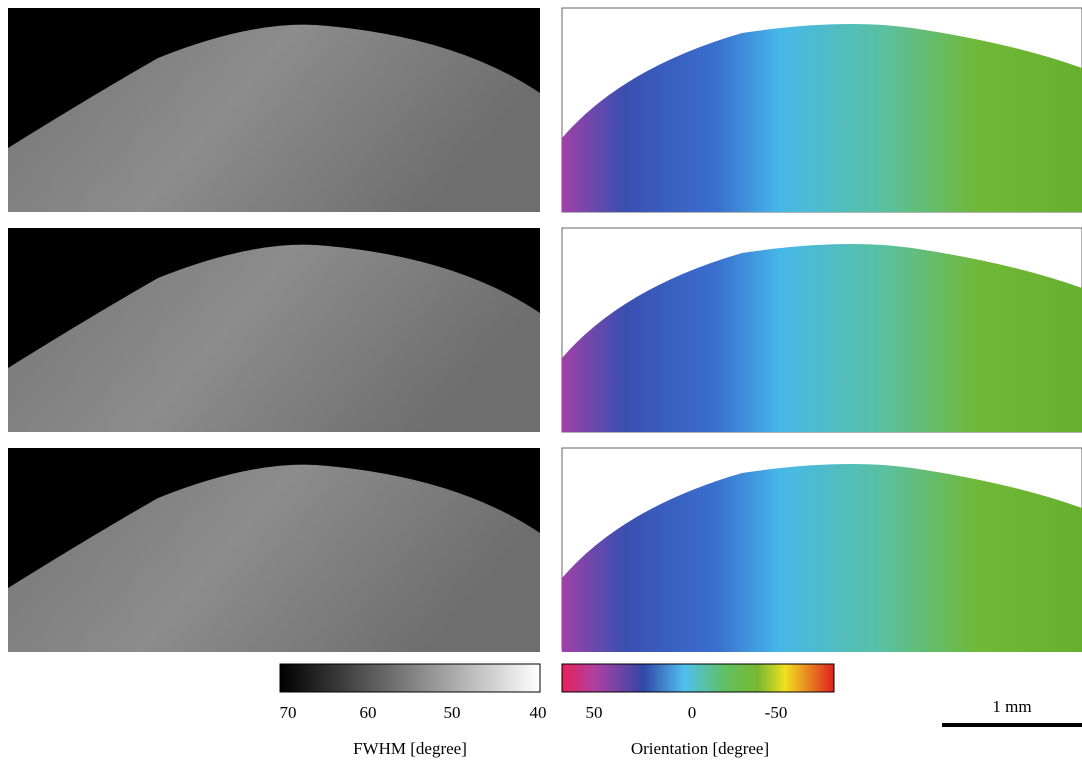 This screenshot has width=1082, height=768. I want to click on tick-label: -50, so click(776, 712).